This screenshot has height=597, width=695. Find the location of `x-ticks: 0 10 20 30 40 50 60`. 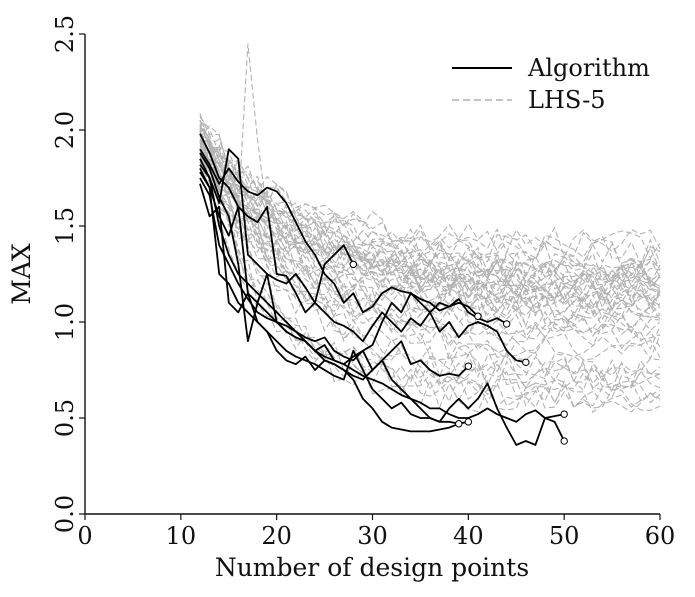

x-ticks: 0 10 20 30 40 50 60 is located at coordinates (376, 532).